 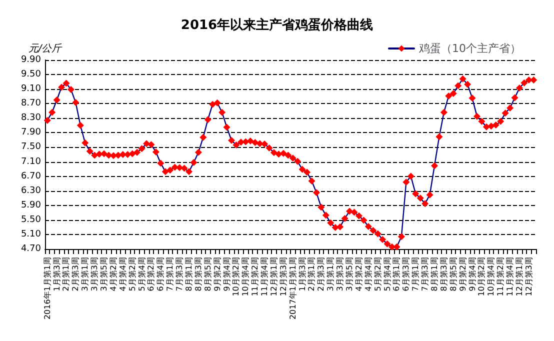 I want to click on y-tick-label: 8.30, so click(x=31, y=118).